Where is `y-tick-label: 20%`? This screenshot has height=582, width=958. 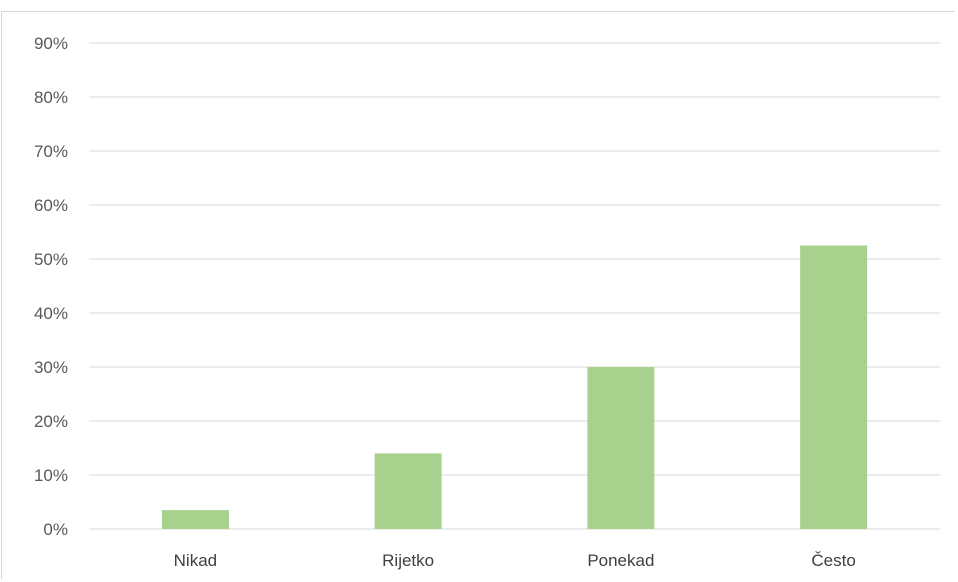
y-tick-label: 20% is located at coordinates (51, 421).